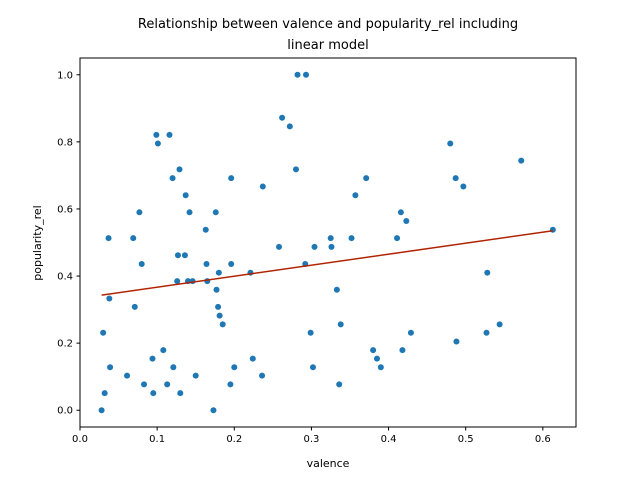 The width and height of the screenshot is (640, 480). What do you see at coordinates (311, 439) in the screenshot?
I see `x-tick-label: 0.3` at bounding box center [311, 439].